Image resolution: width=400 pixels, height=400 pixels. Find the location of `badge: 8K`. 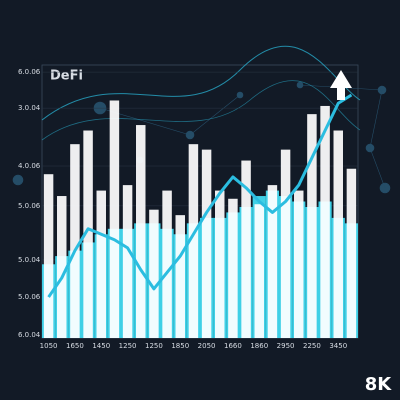

badge: 8K is located at coordinates (379, 384).